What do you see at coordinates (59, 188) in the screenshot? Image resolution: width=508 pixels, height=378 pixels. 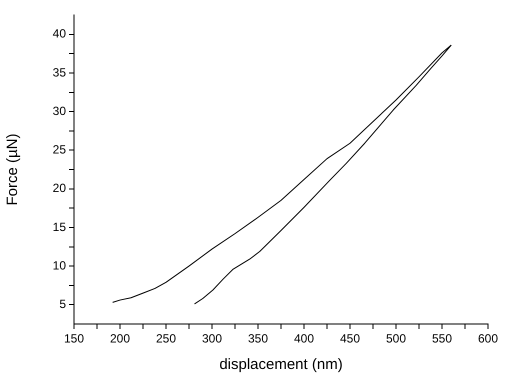 I see `y-tick-label: 20` at bounding box center [59, 188].